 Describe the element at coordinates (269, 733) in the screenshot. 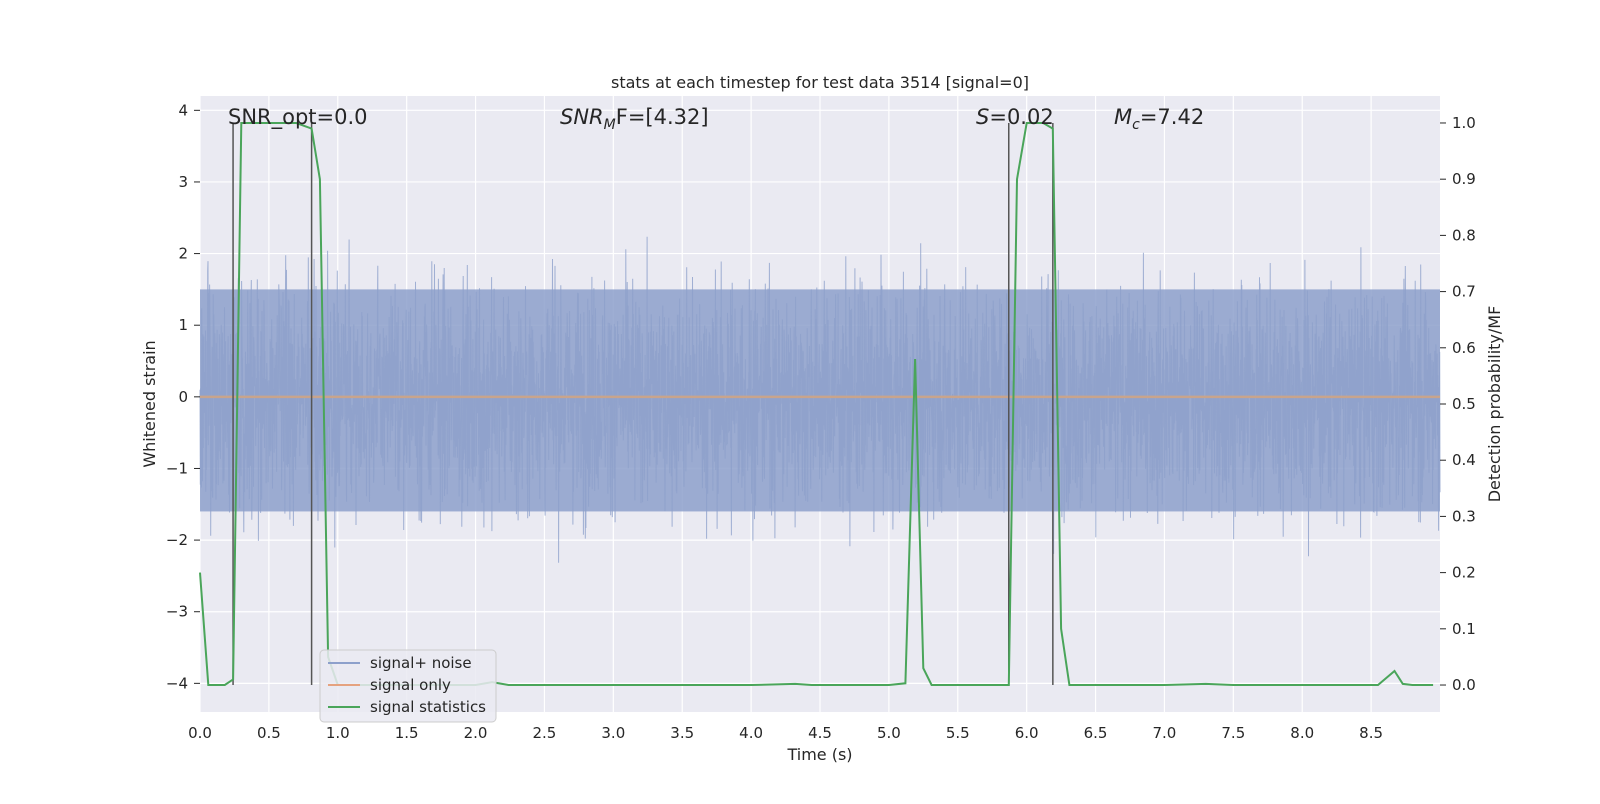

I see `x-tick-label: 0.5` at that location.